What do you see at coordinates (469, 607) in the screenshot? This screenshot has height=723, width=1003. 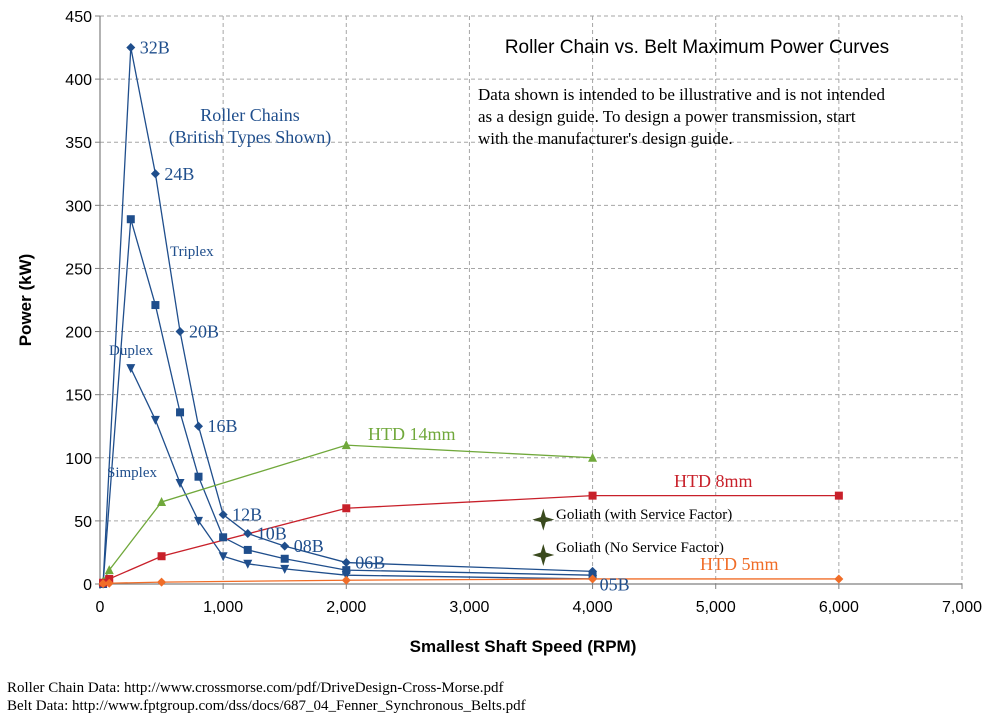 I see `x-tick-label: 3,000` at bounding box center [469, 607].